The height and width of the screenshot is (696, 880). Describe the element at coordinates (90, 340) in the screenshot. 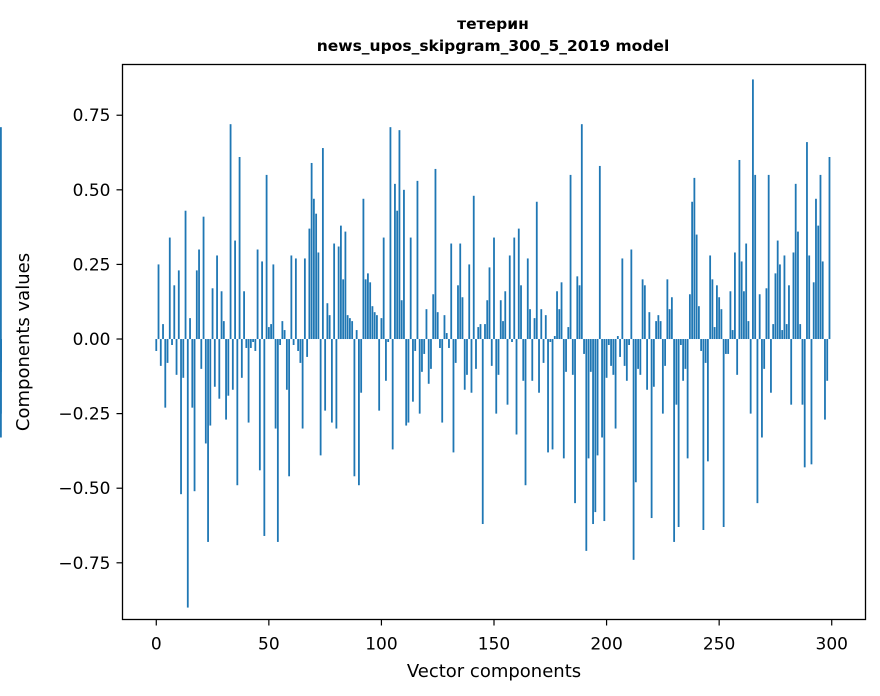

I see `y-axis-ticks: 0.75 0.50 0.25 0.00 −0.25 −0.50 −0.75` at that location.